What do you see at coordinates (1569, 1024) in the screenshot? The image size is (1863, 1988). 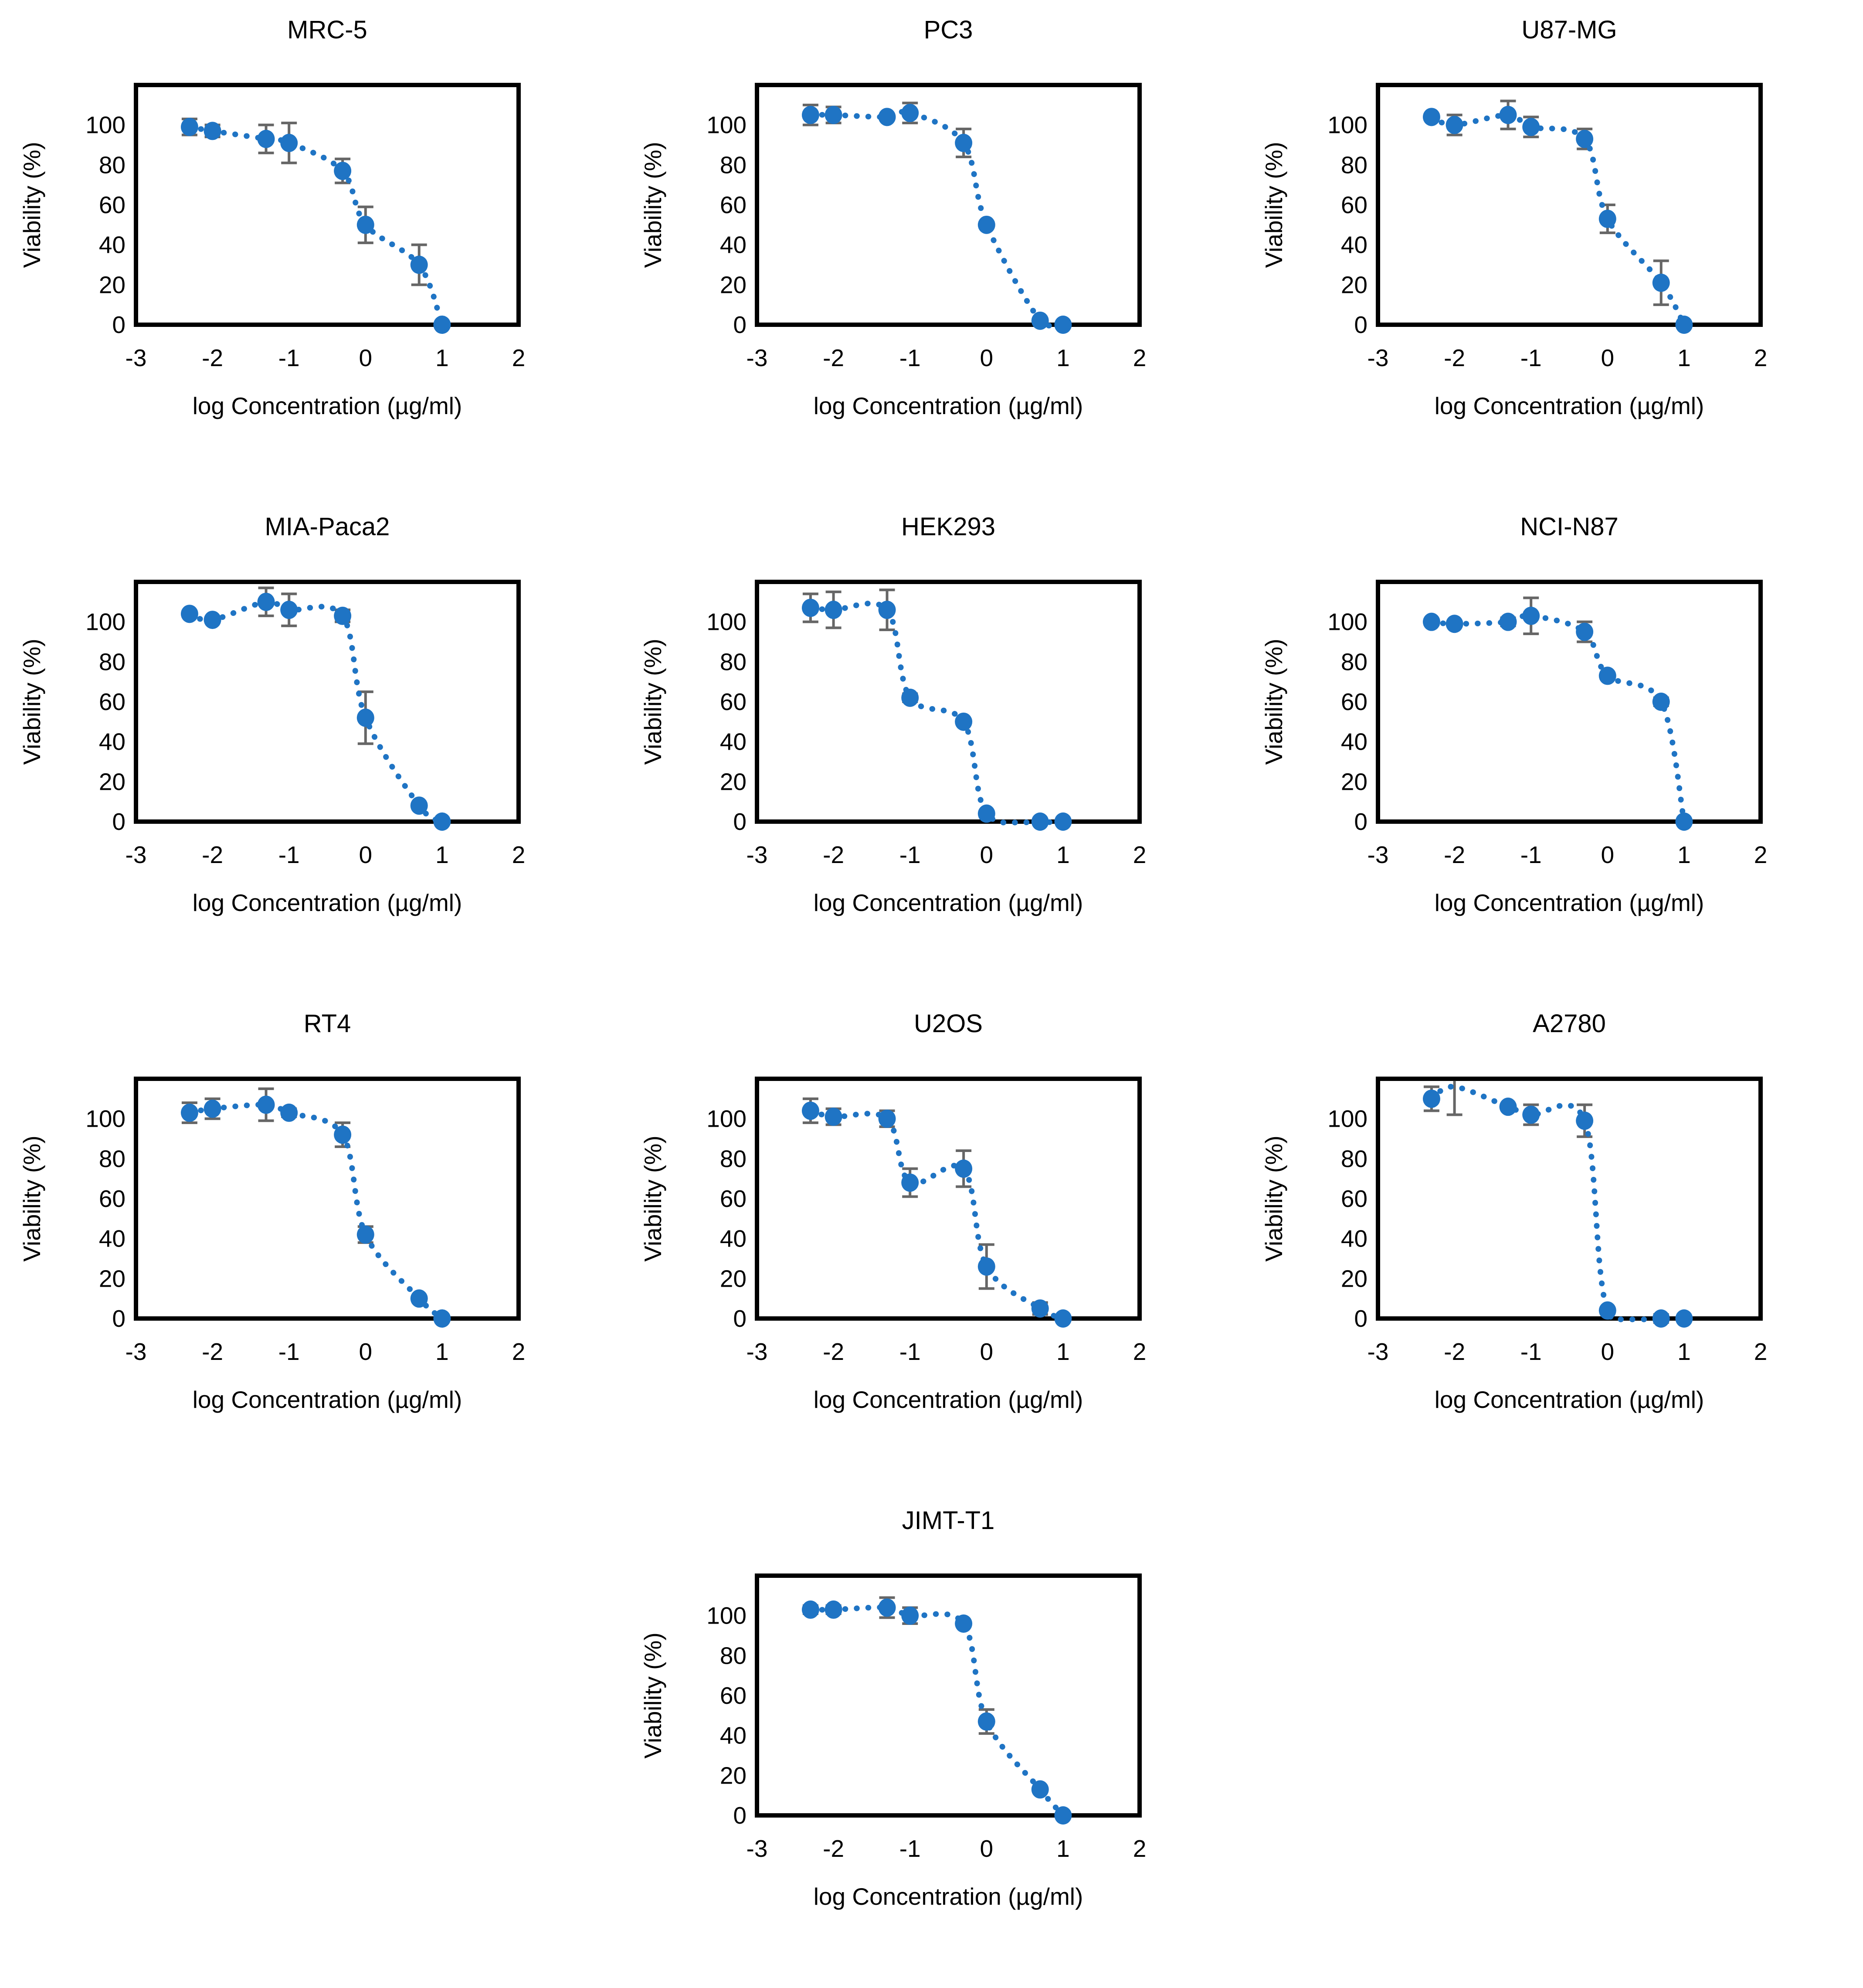 I see `chart-title: A2780` at bounding box center [1569, 1024].